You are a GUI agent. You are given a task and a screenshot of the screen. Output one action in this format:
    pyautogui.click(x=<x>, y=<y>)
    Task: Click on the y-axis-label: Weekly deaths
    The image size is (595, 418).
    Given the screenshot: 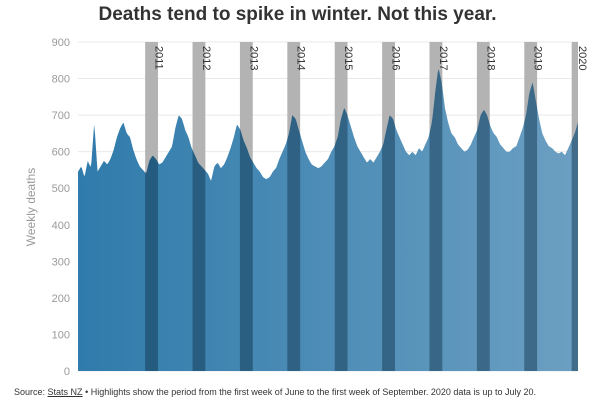 What is the action you would take?
    pyautogui.click(x=31, y=207)
    